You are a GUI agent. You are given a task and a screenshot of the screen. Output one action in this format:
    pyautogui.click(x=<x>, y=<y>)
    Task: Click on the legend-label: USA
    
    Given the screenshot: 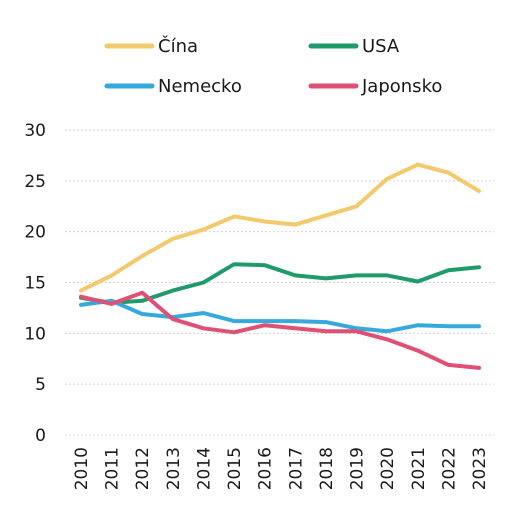 What is the action you would take?
    pyautogui.click(x=381, y=46)
    